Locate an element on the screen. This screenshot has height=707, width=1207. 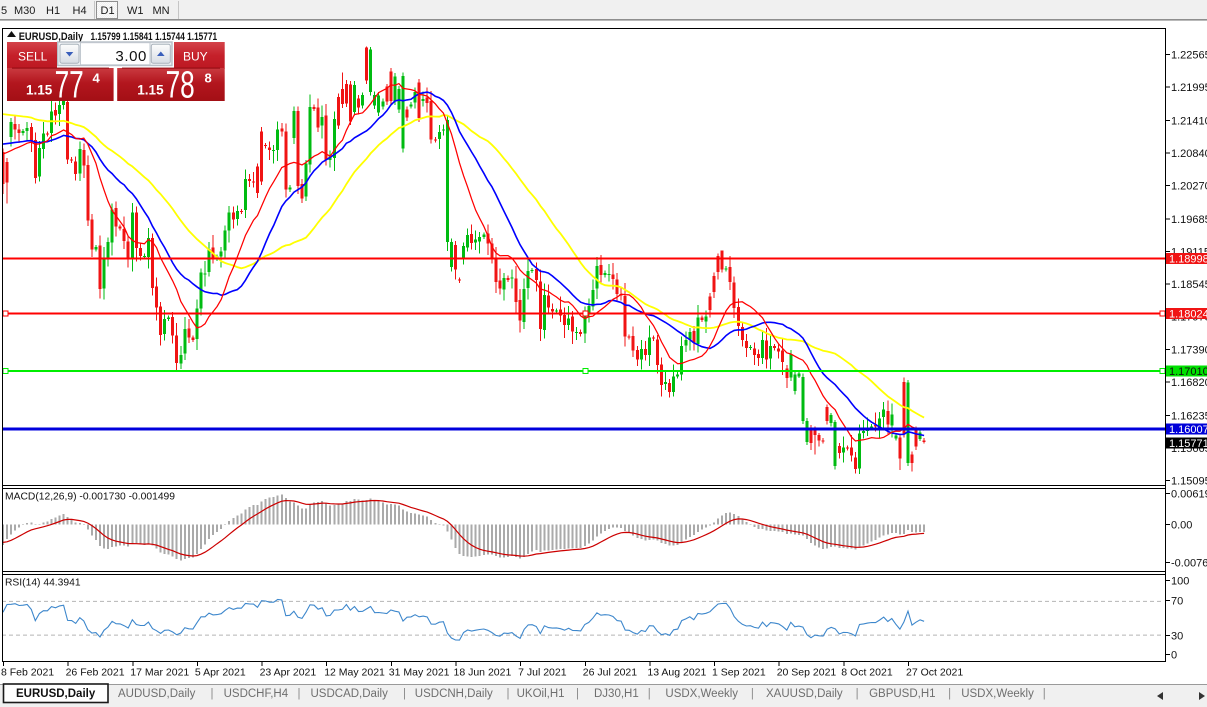
svg-text: 1.21995 is located at coordinates (1189, 88).